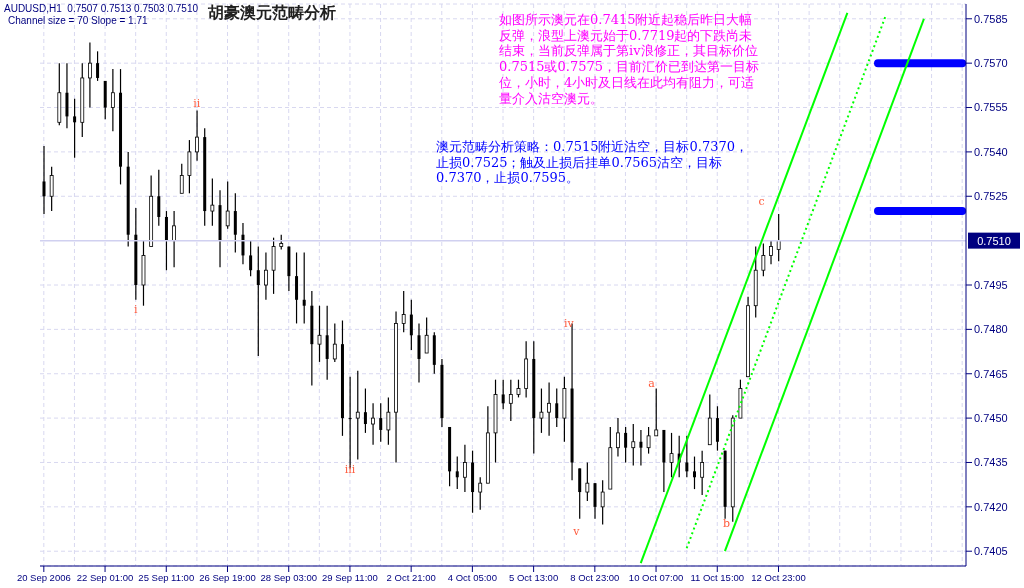 The height and width of the screenshot is (588, 1024). I want to click on x-tick-label: 8 Oct 23:00, so click(595, 577).